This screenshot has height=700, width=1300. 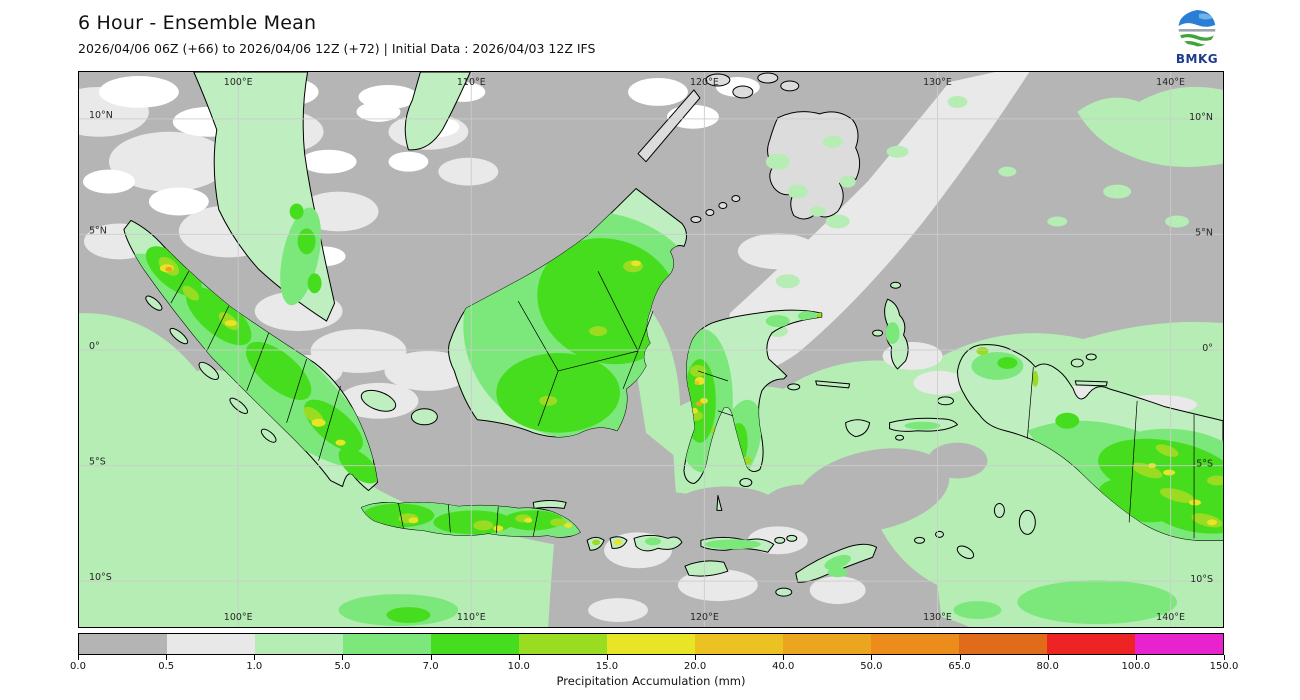 What do you see at coordinates (704, 82) in the screenshot?
I see `lon-label-top: 120°E` at bounding box center [704, 82].